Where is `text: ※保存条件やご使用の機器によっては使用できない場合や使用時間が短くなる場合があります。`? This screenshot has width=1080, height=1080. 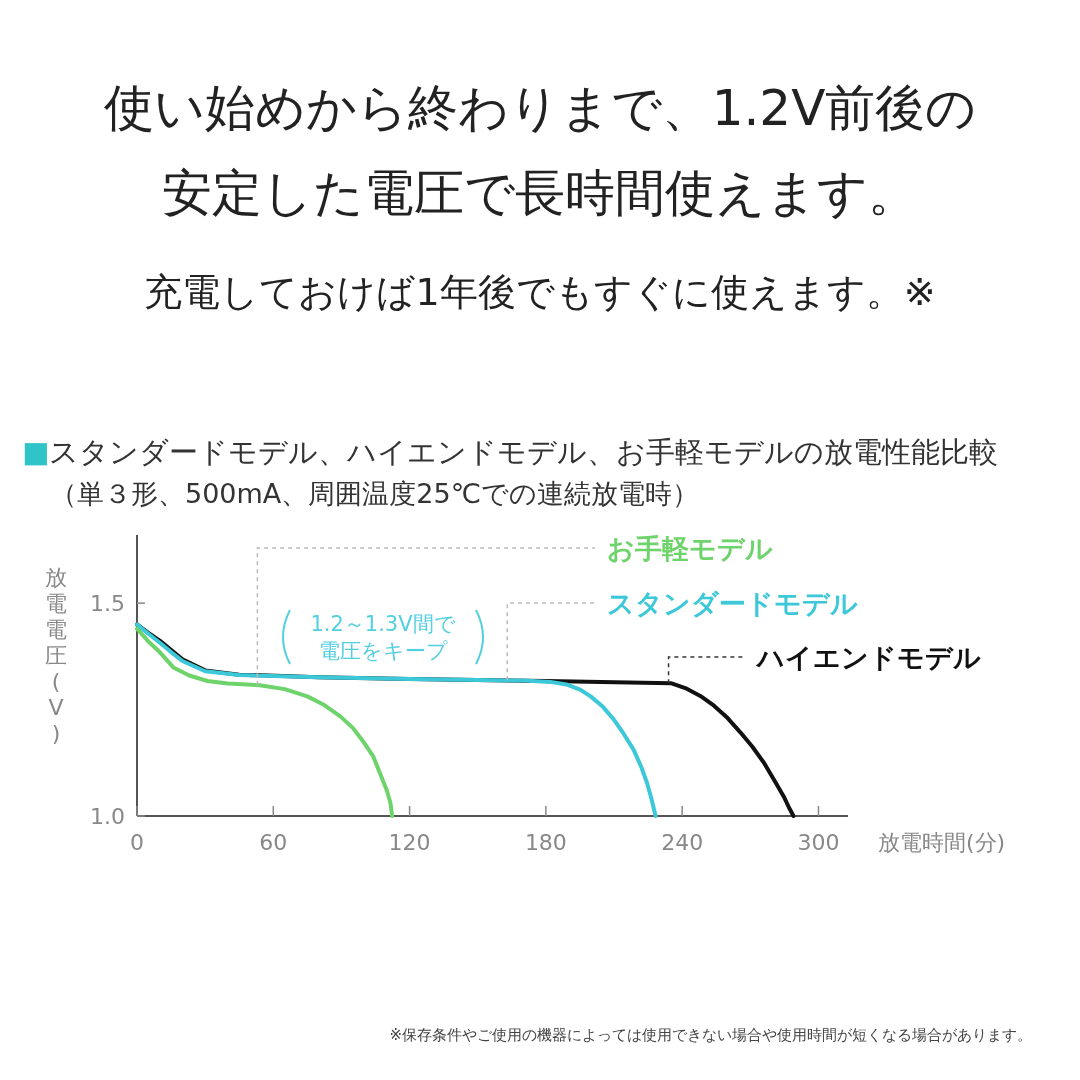
text: ※保存条件やご使用の機器によっては使用できない場合や使用時間が短くなる場合があります。 is located at coordinates (710, 1035).